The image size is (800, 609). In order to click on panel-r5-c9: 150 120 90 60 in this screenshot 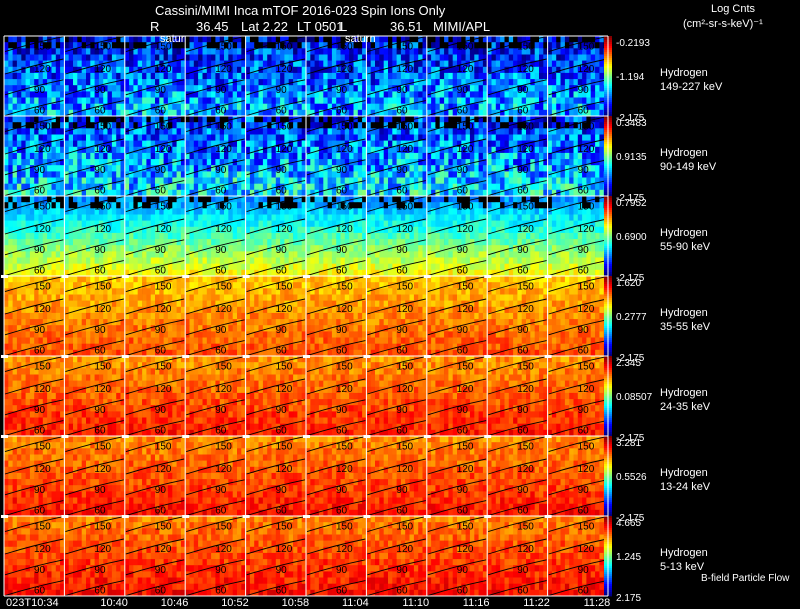, I will do `click(576, 476)`.